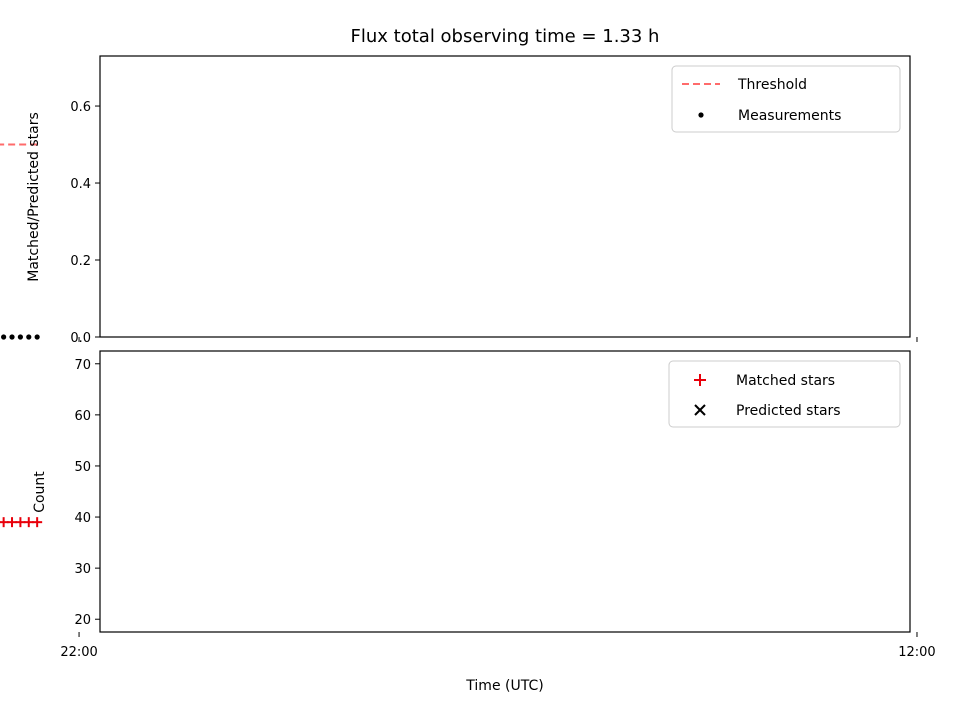 The height and width of the screenshot is (720, 960). I want to click on y-tick-label: 60, so click(82, 416).